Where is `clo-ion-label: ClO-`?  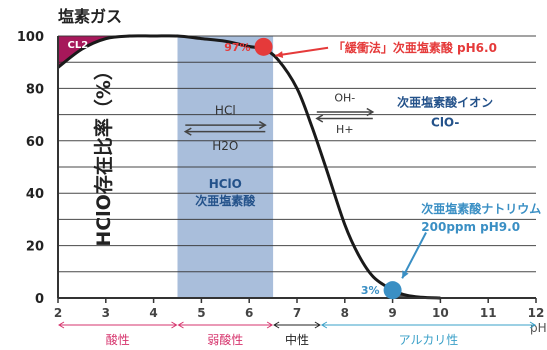
clo-ion-label: ClO- is located at coordinates (445, 122).